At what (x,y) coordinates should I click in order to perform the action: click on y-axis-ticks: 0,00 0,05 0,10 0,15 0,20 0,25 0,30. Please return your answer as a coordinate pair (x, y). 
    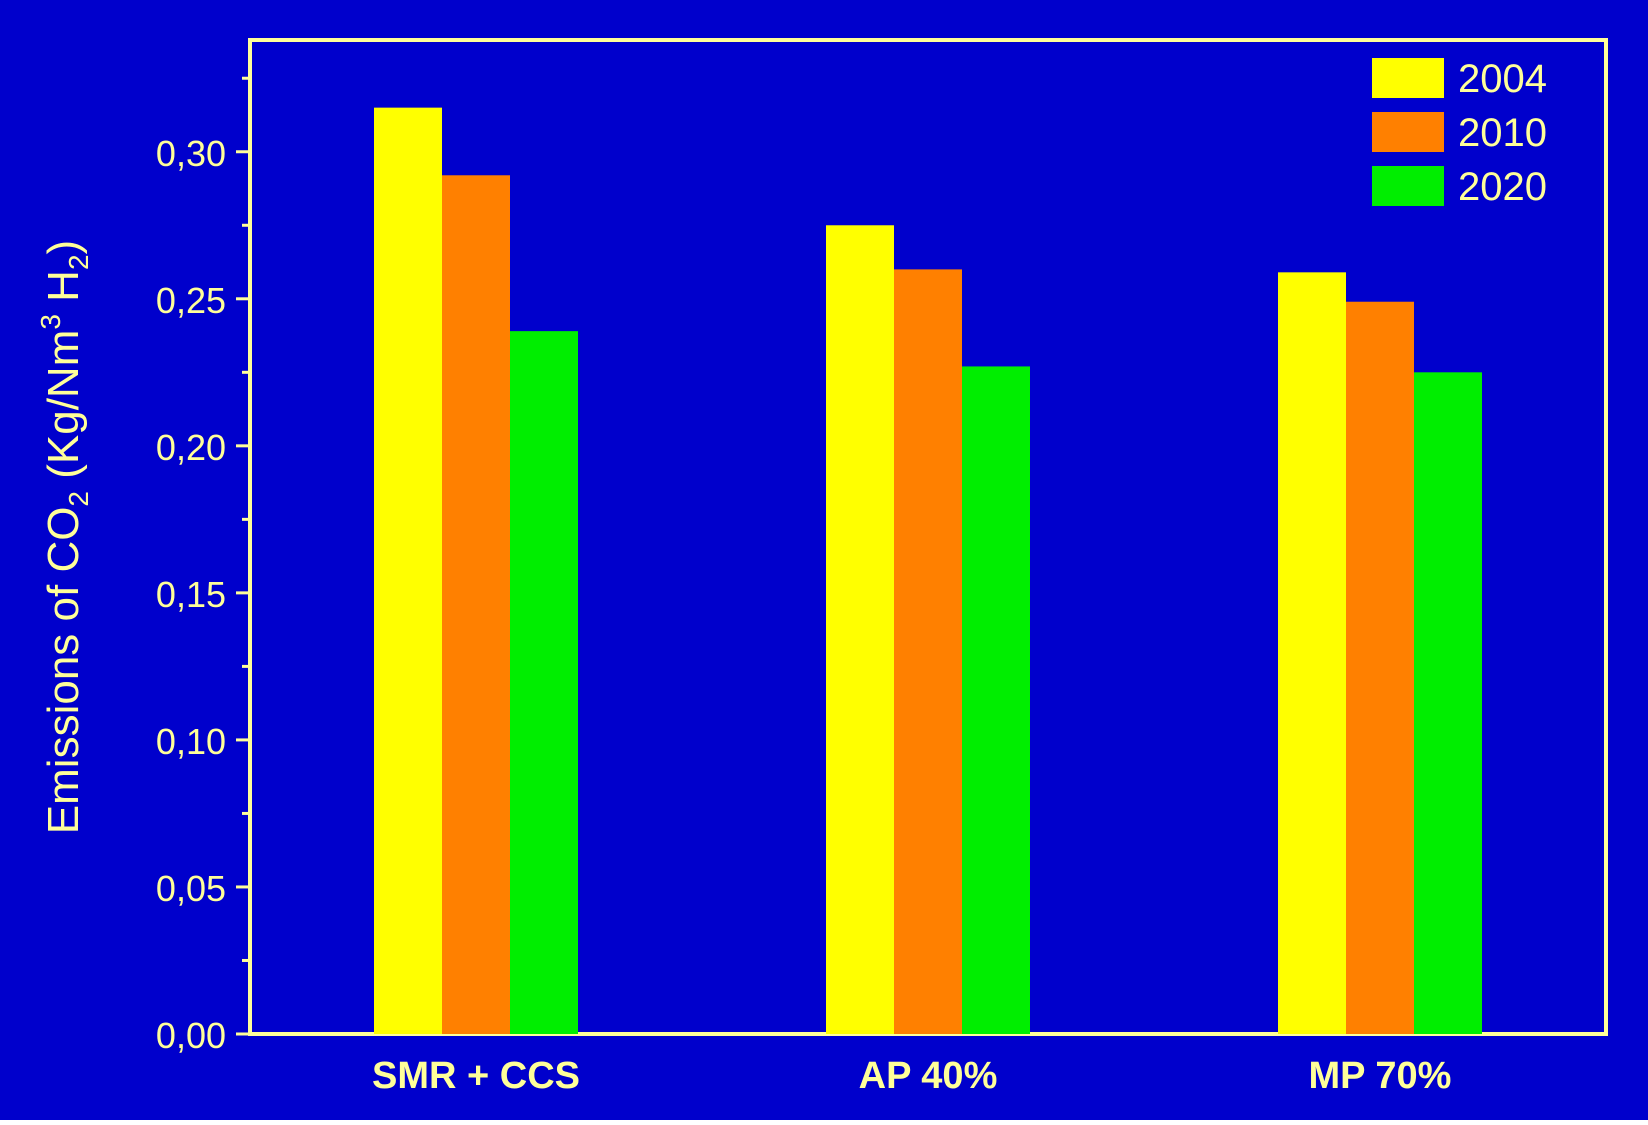
    Looking at the image, I should click on (203, 566).